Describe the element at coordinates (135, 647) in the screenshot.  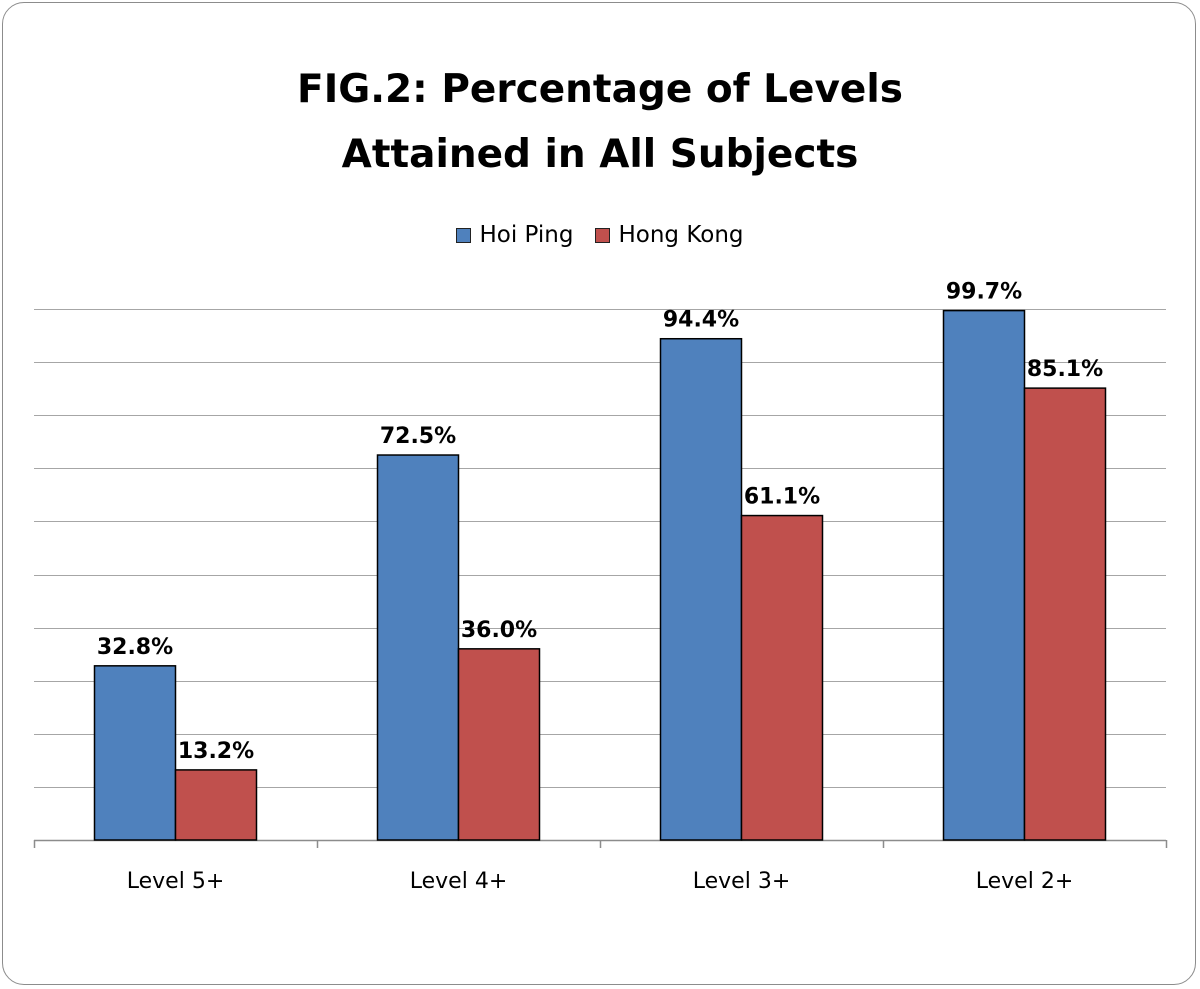
I see `data-label: 32.8%` at that location.